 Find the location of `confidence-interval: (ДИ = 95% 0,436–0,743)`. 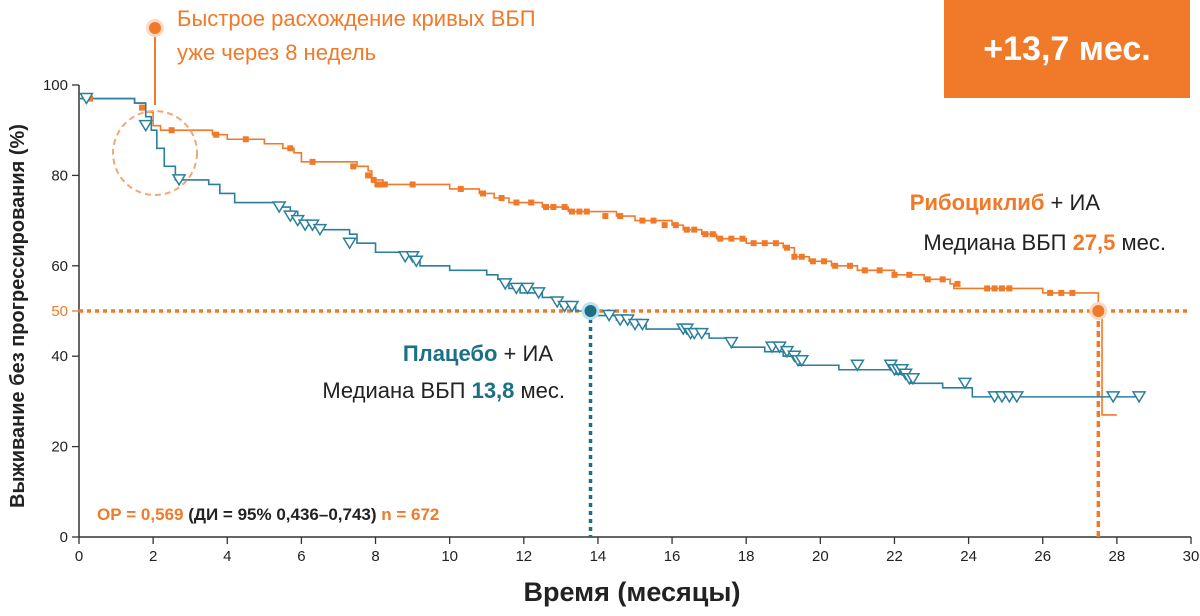

confidence-interval: (ДИ = 95% 0,436–0,743) is located at coordinates (282, 514).